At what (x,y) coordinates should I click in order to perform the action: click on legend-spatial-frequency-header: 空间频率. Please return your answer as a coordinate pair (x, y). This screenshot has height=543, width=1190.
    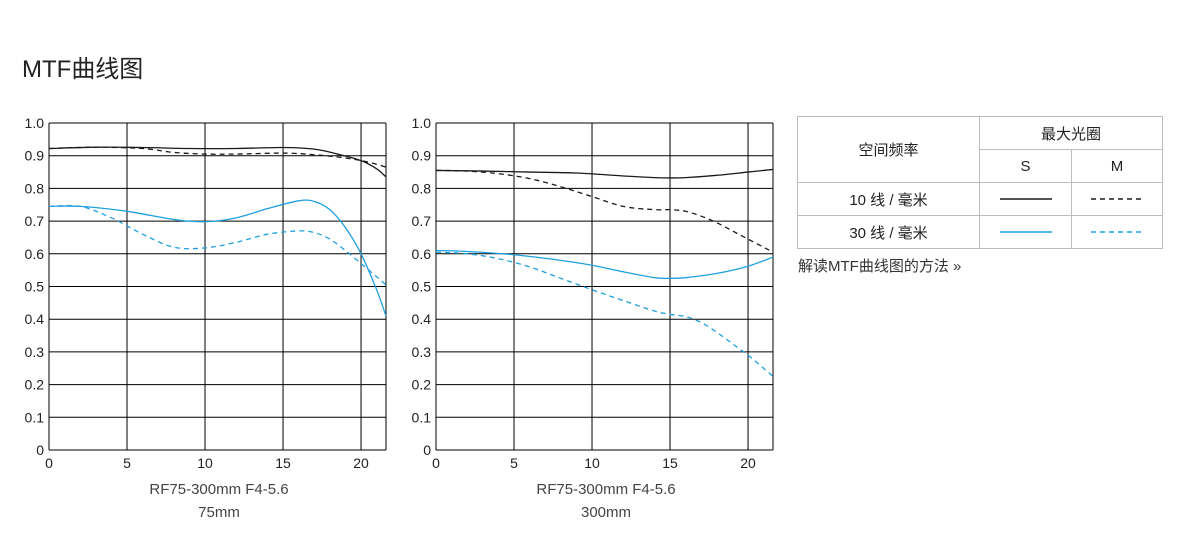
    Looking at the image, I should click on (888, 149).